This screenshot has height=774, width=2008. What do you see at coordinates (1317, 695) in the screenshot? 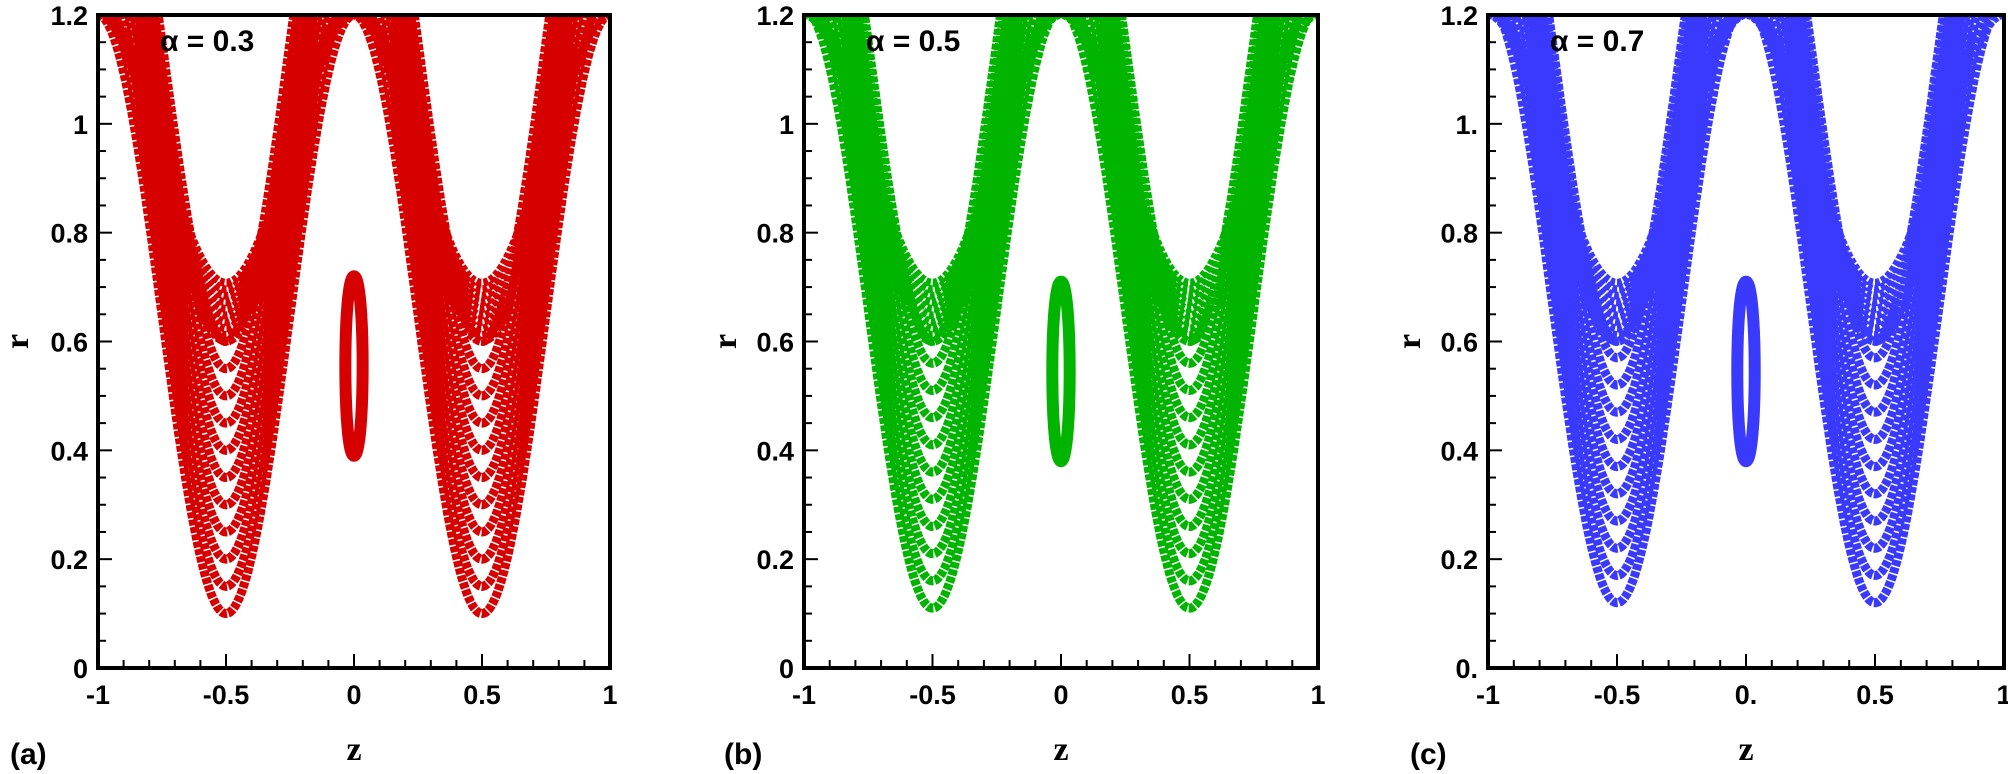
I see `panel-b-x-tick-label: 1` at bounding box center [1317, 695].